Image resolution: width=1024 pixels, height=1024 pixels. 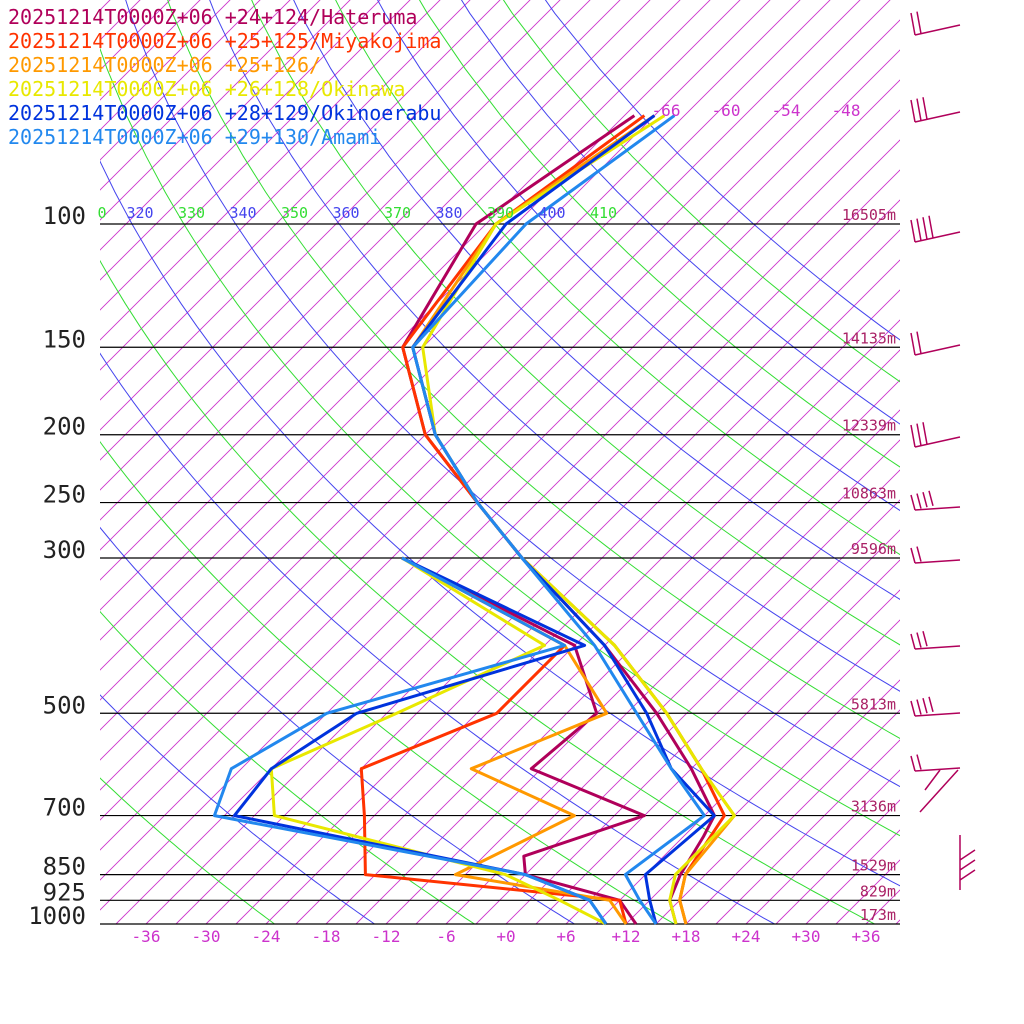 I want to click on legend-entry: 20251214T0000Z+06 +28+129/Okinoerabu, so click(x=224, y=113).